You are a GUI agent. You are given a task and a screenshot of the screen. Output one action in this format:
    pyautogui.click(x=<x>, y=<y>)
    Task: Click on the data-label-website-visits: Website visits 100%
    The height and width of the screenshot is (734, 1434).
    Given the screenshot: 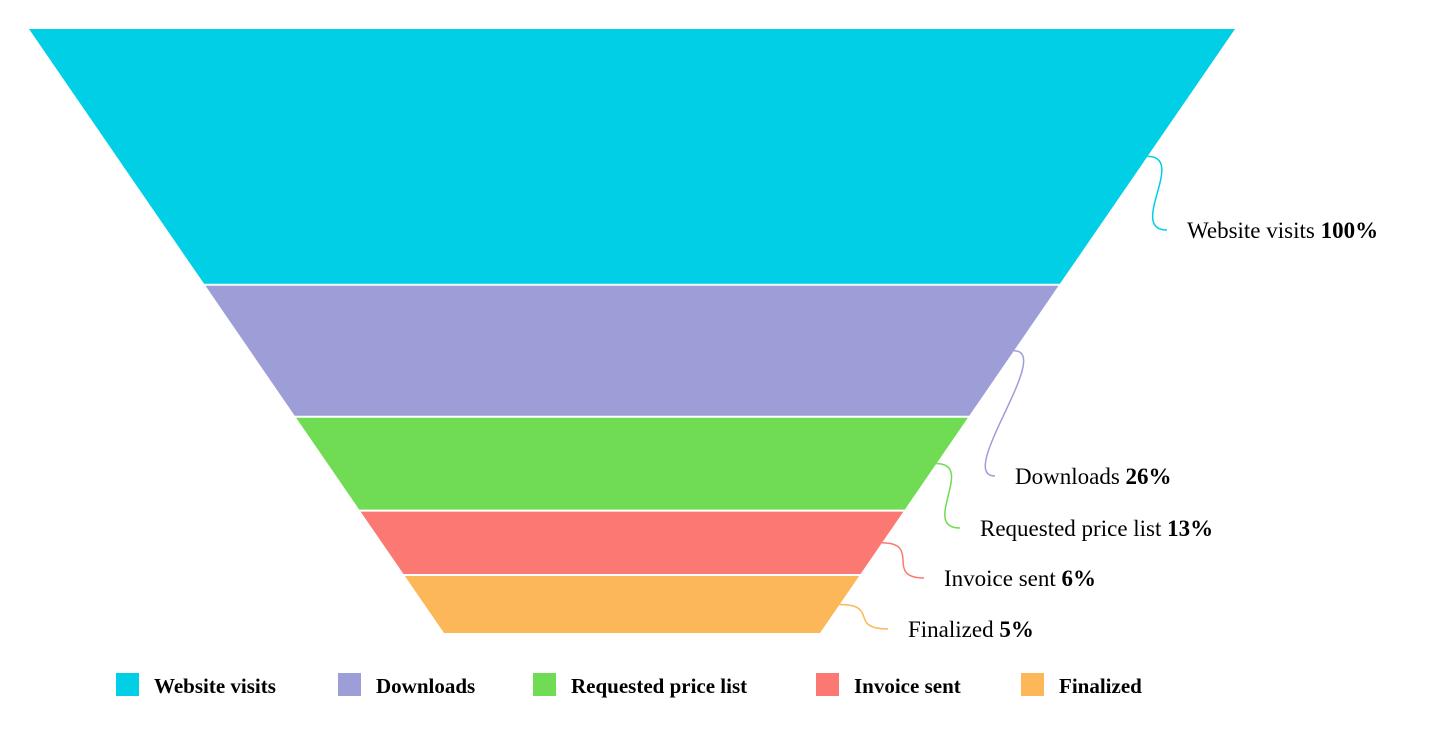 What is the action you would take?
    pyautogui.click(x=1282, y=230)
    